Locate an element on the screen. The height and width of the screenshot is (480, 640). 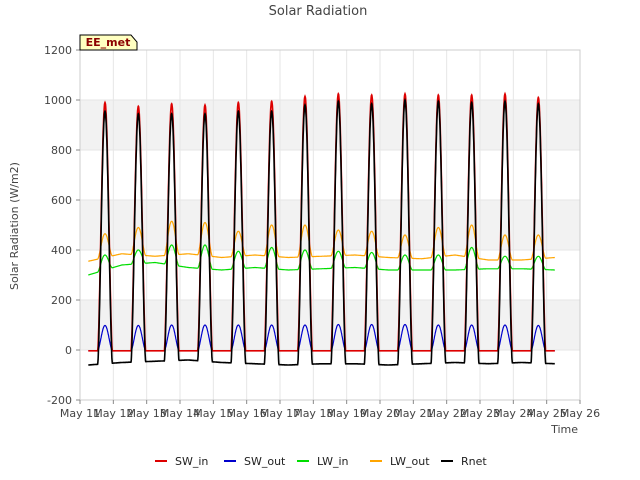
x-tick-label: May 20 is located at coordinates (380, 413).